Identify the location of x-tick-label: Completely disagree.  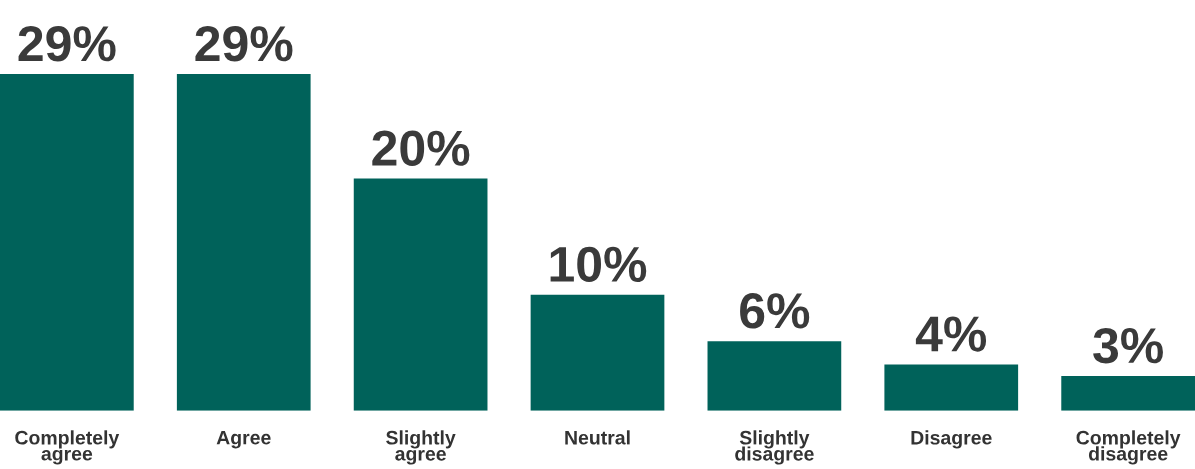
(1128, 447).